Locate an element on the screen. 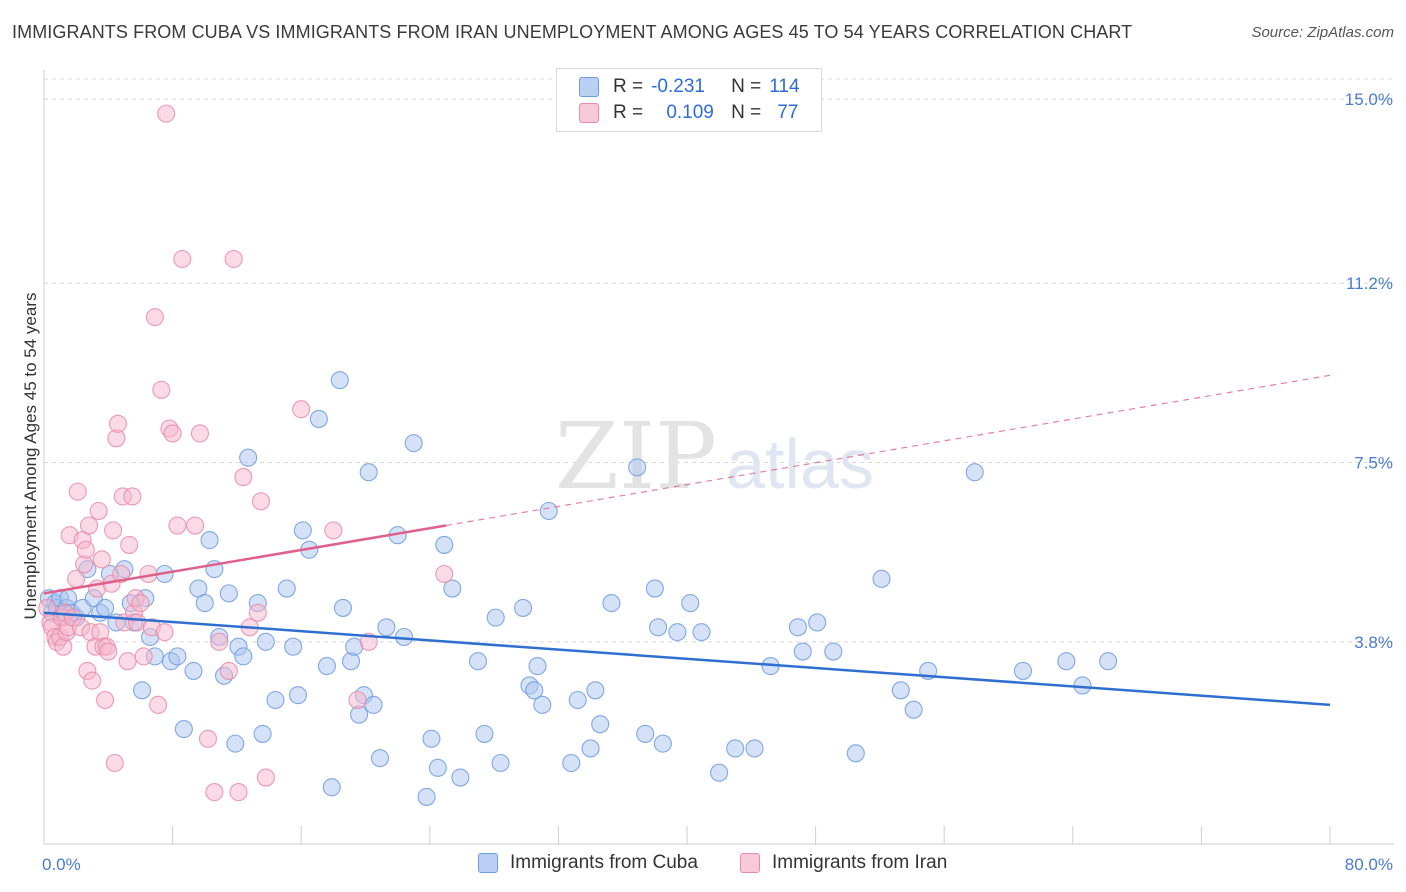  legend-row-iran: R = 0.109 N = 77 is located at coordinates (688, 113).